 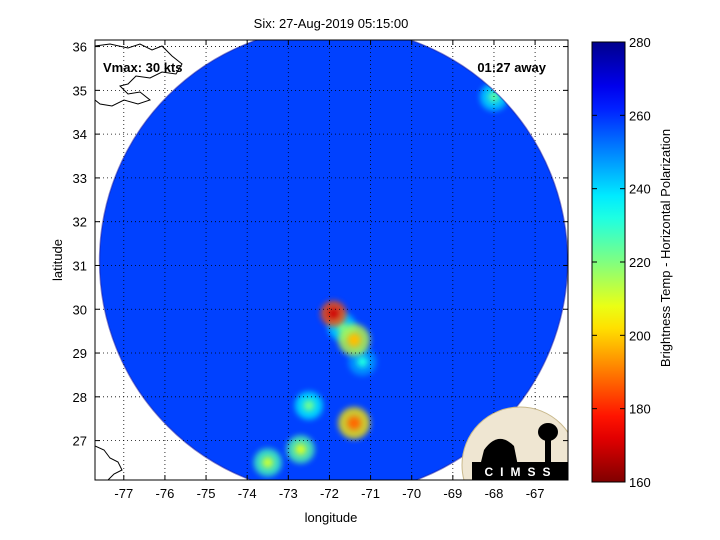 What do you see at coordinates (247, 493) in the screenshot?
I see `x-tick-label: -74` at bounding box center [247, 493].